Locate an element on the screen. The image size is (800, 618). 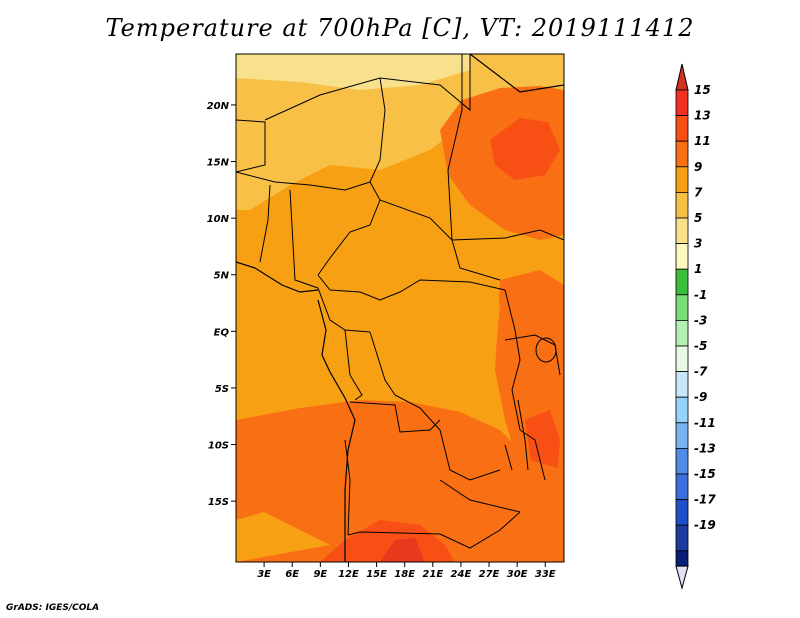
lon-tick-label: 33E is located at coordinates (545, 574).